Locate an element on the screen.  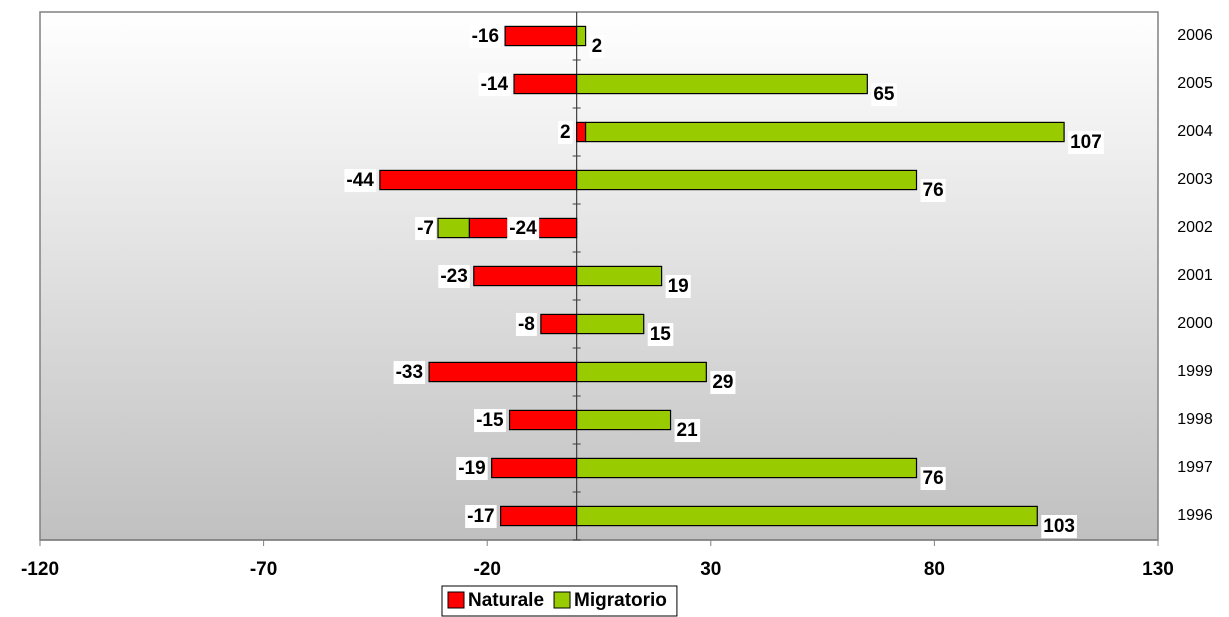
value-label: -44 is located at coordinates (360, 180).